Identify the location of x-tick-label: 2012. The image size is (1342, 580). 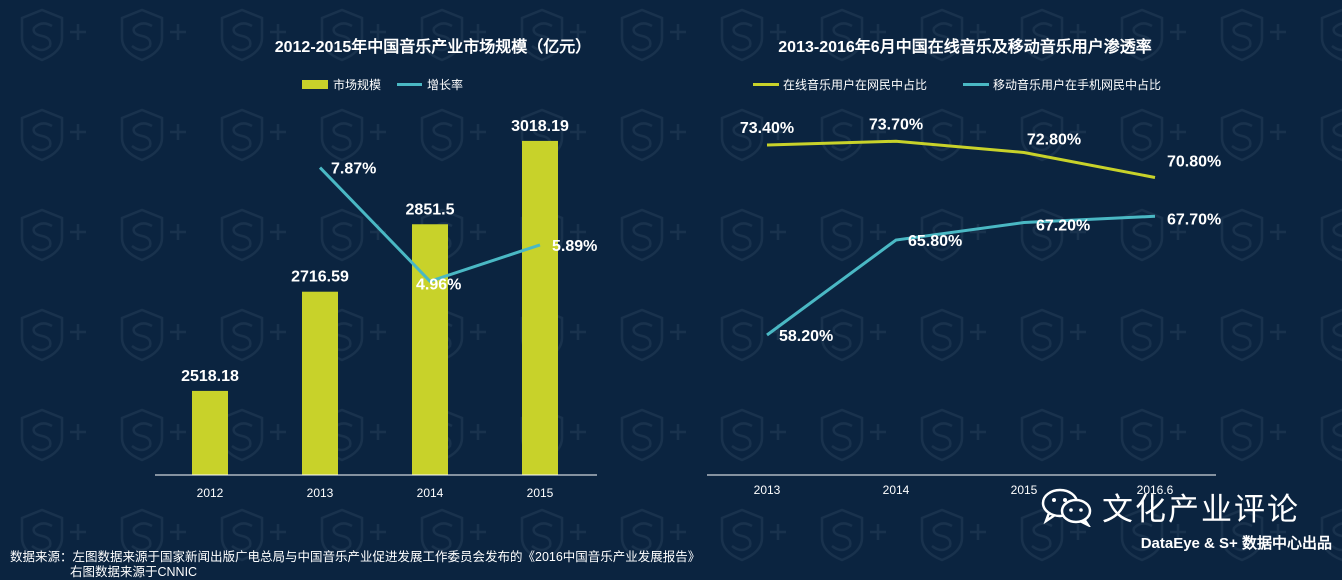
(210, 493).